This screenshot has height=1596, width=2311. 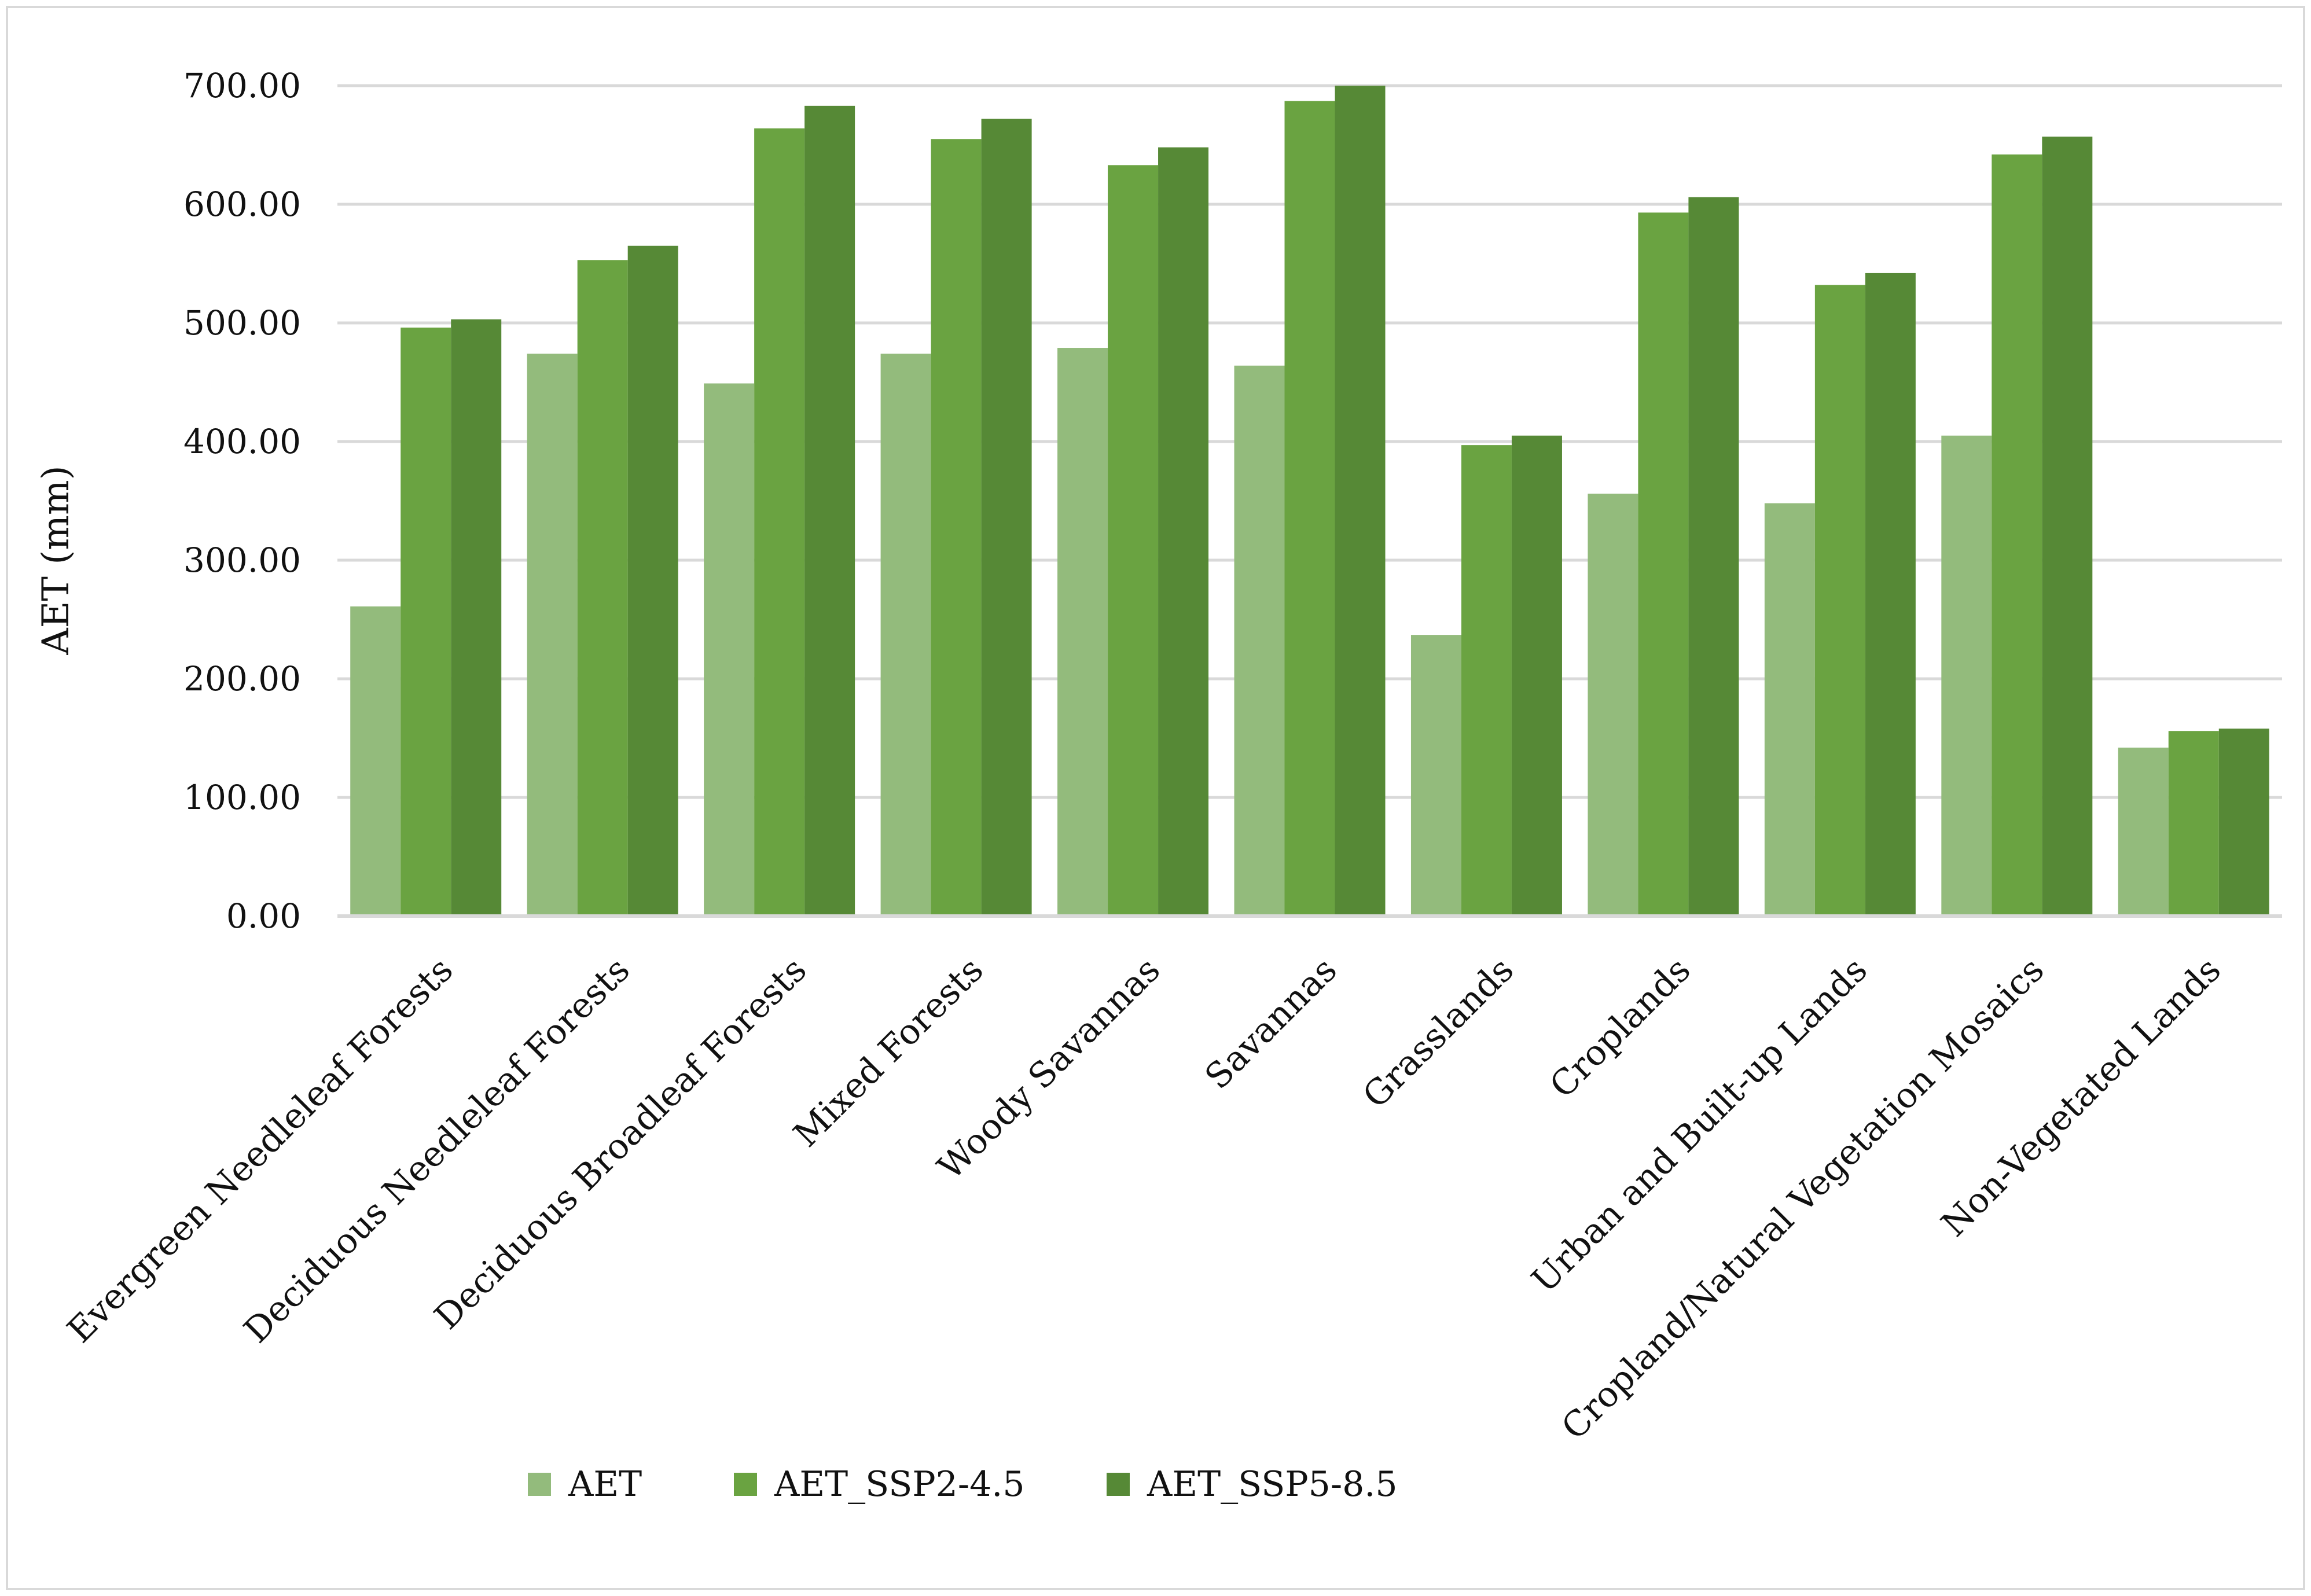 I want to click on category-label: Evergreen Needleleaf Forests, so click(x=260, y=1150).